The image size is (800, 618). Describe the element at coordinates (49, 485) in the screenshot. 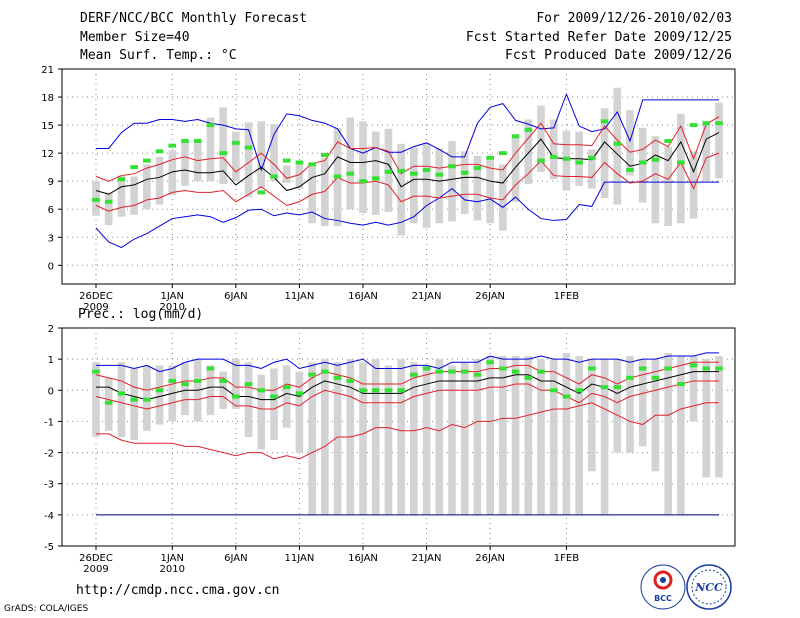

I see `ytick-label: -3` at that location.